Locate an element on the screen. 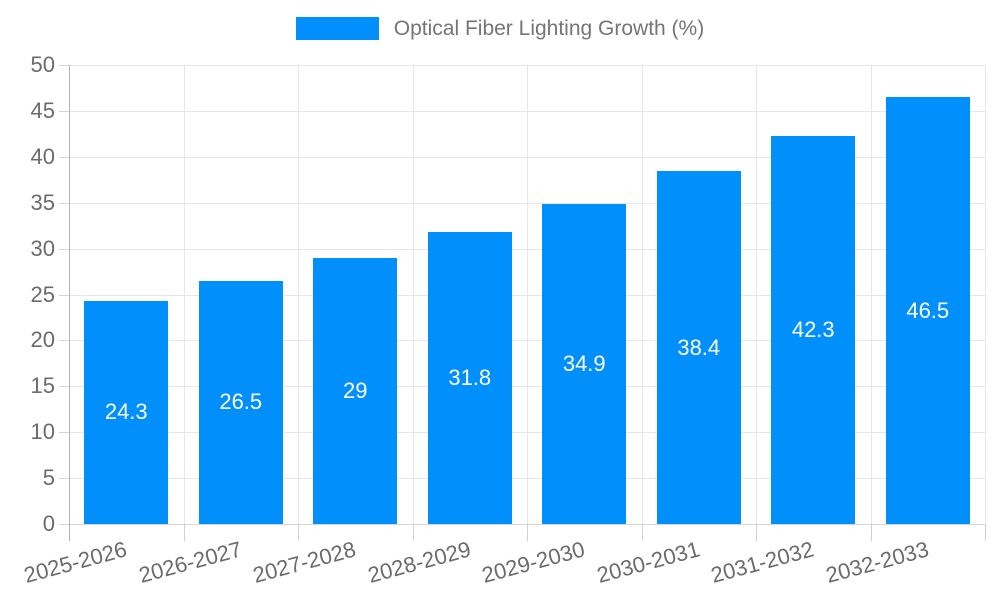 The width and height of the screenshot is (1000, 600). bar: 26.5 is located at coordinates (240, 402).